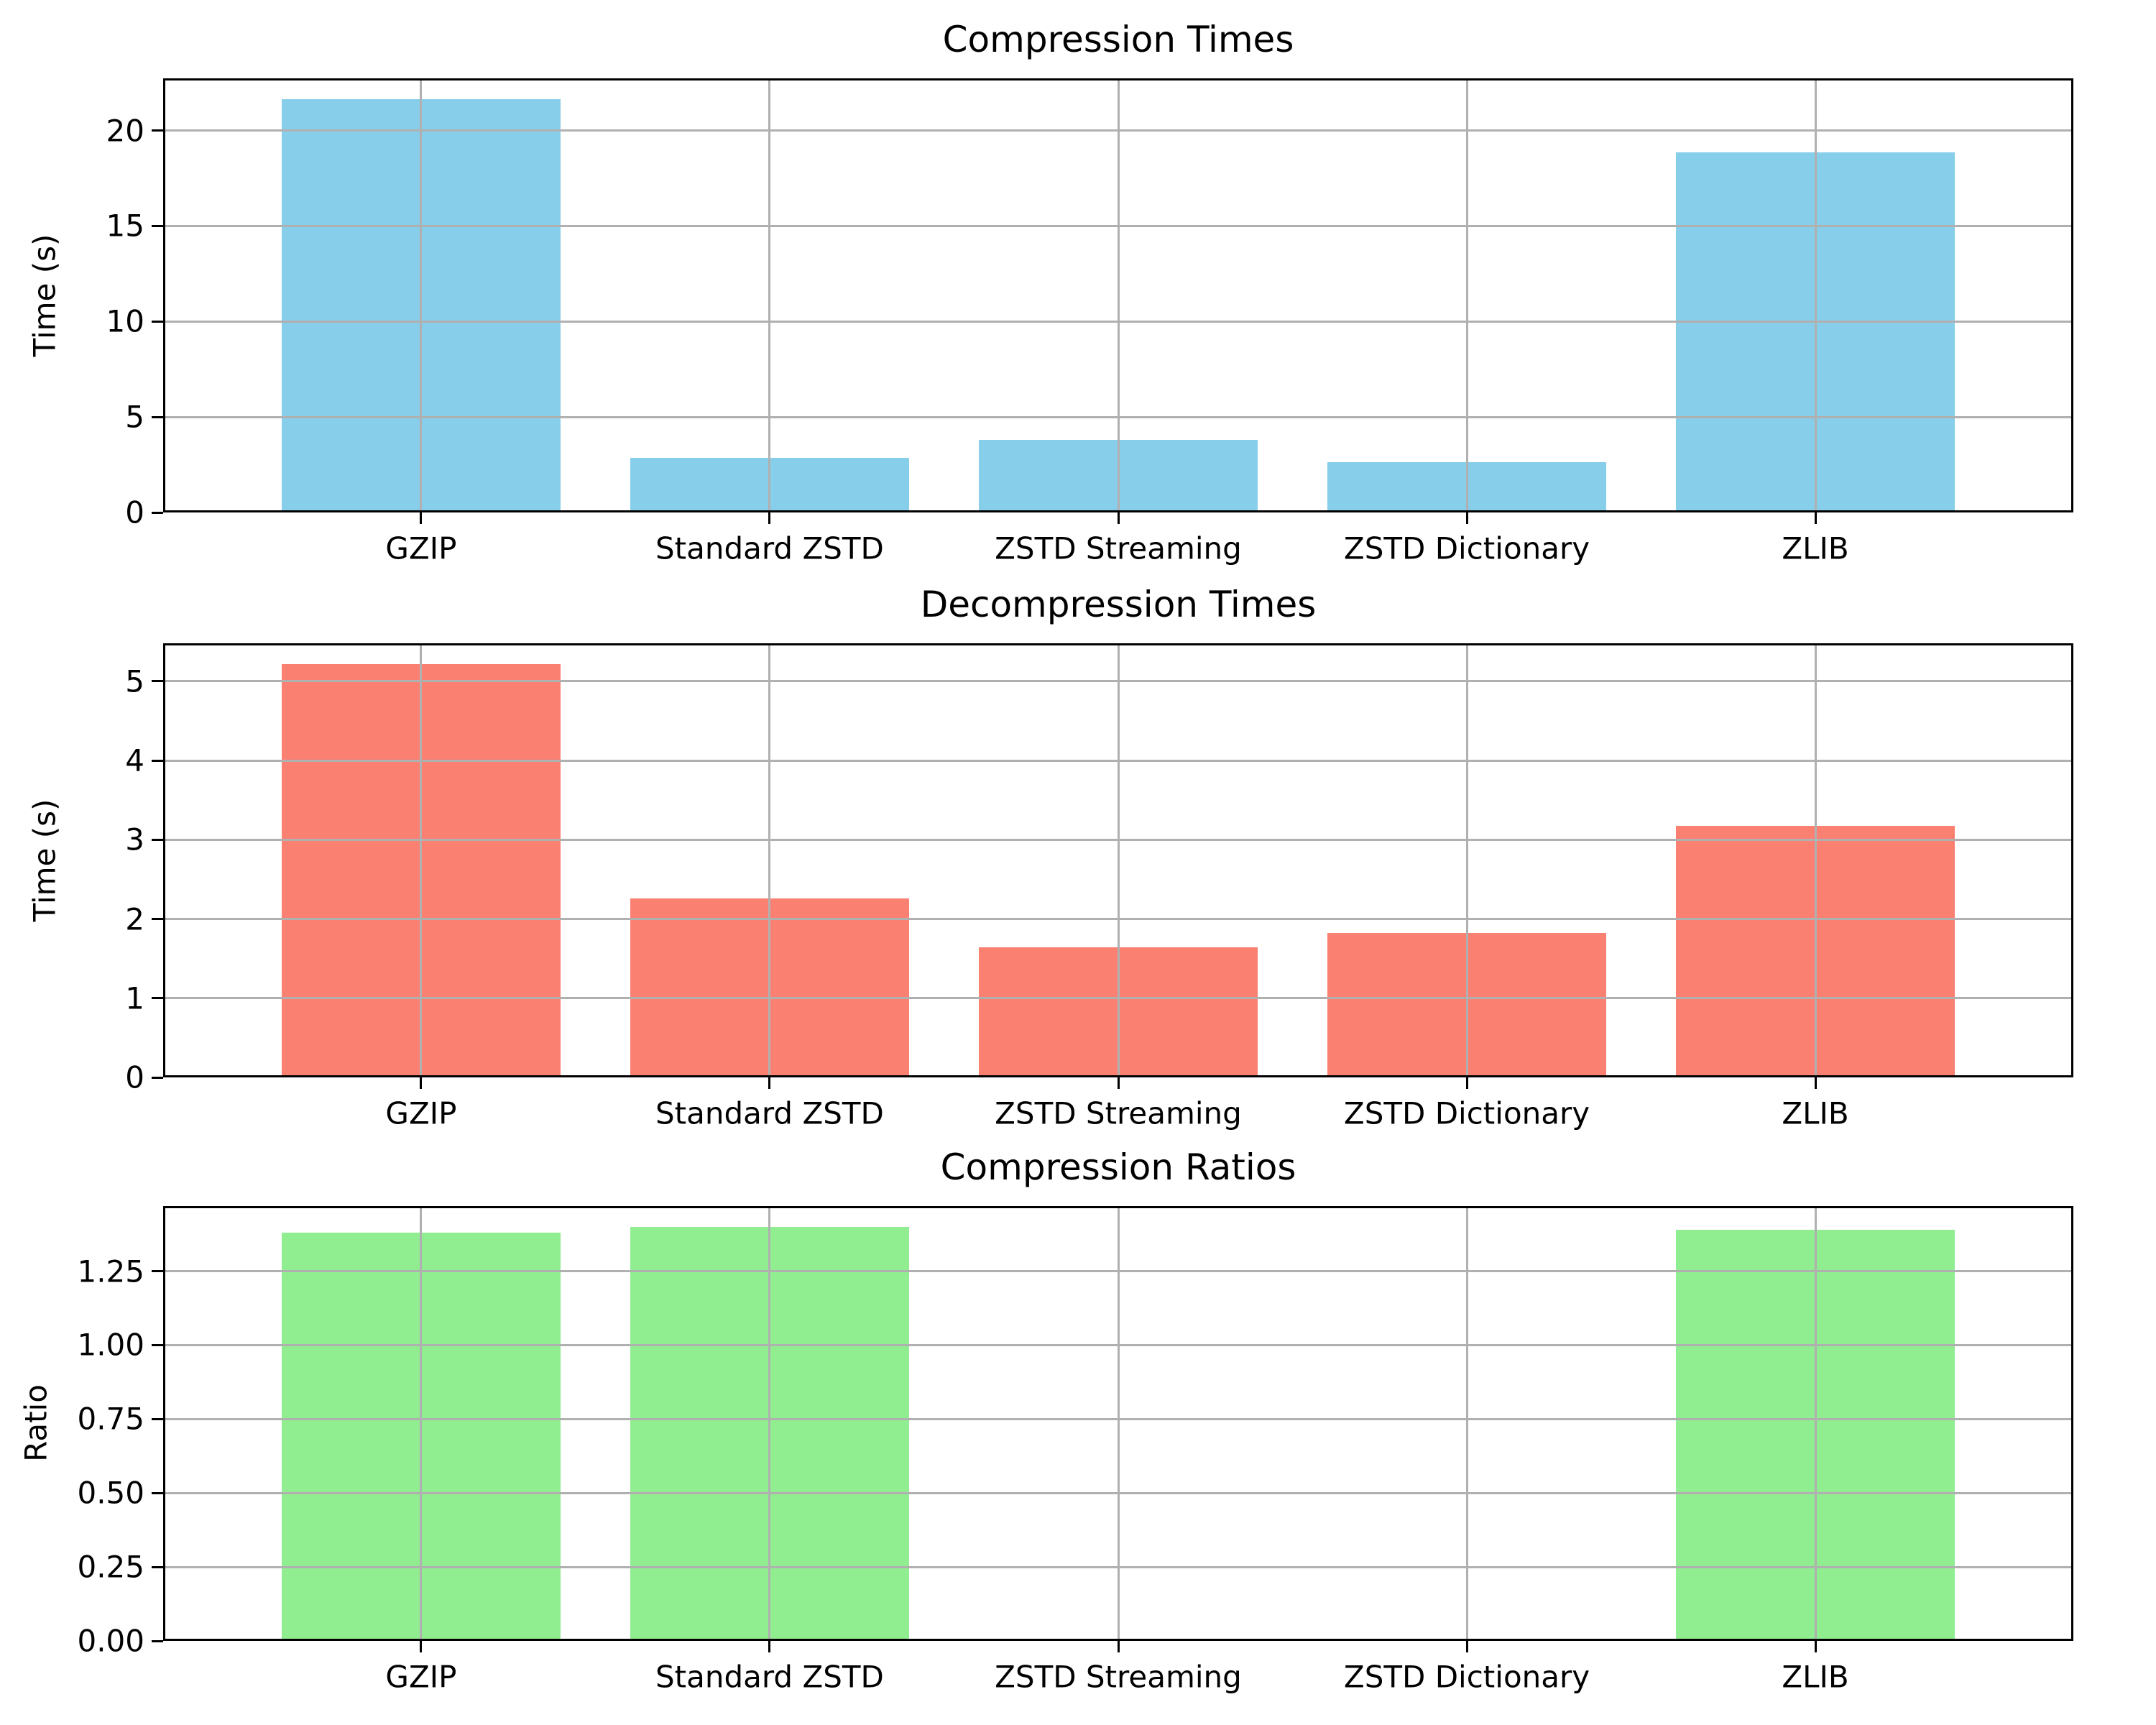  Describe the element at coordinates (125, 131) in the screenshot. I see `y-tick-label: 20` at that location.